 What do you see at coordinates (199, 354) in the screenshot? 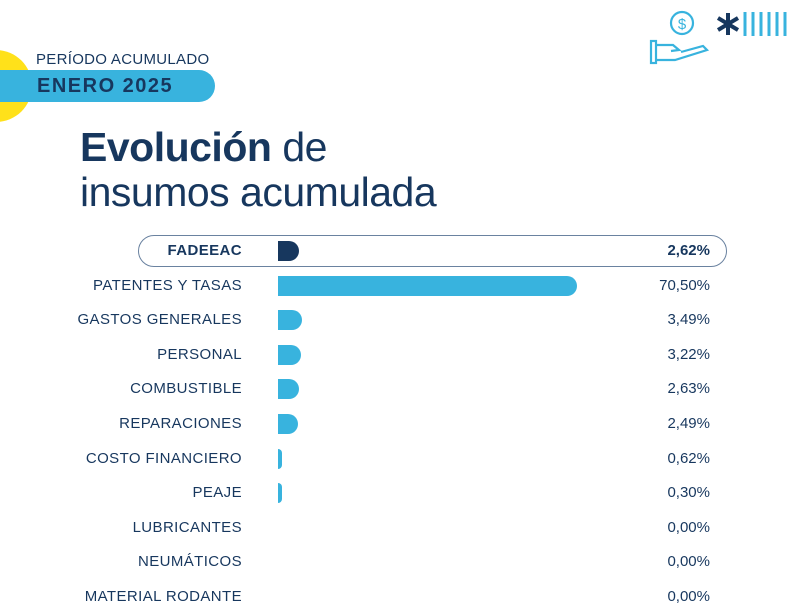
I see `category-label: PERSONAL` at bounding box center [199, 354].